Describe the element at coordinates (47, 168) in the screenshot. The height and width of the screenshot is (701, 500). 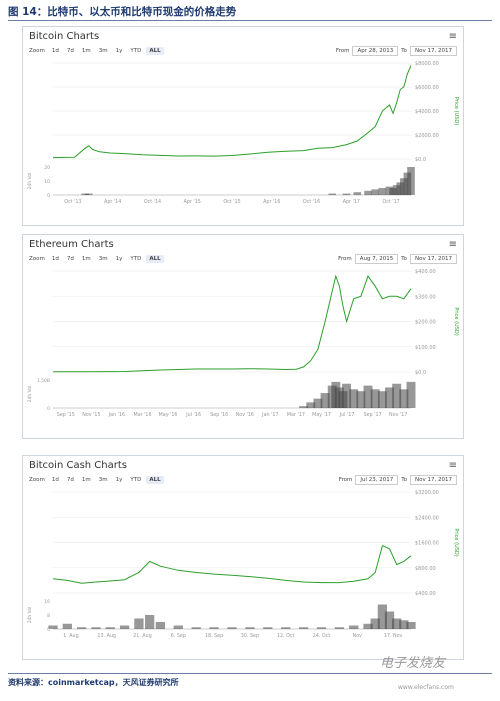
I see `volume-tick-label: 20` at that location.